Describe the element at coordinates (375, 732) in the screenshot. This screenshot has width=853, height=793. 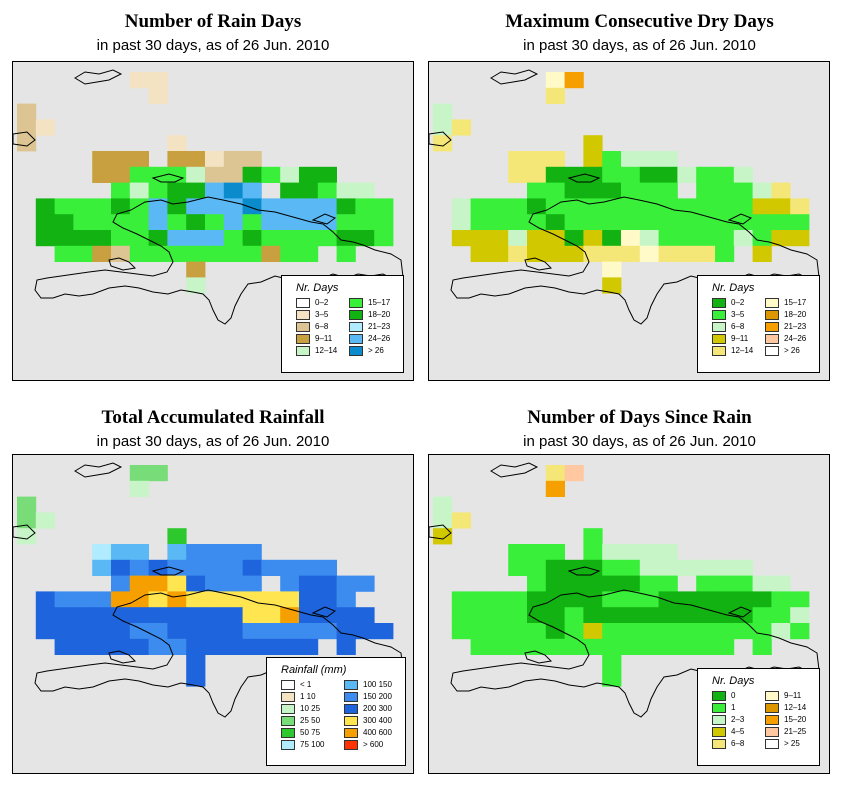
I see `legend-item: 400 600` at that location.